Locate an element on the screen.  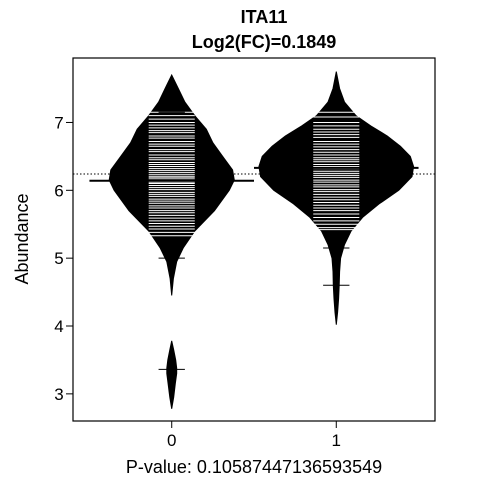
chart-title: ITA11 is located at coordinates (264, 17).